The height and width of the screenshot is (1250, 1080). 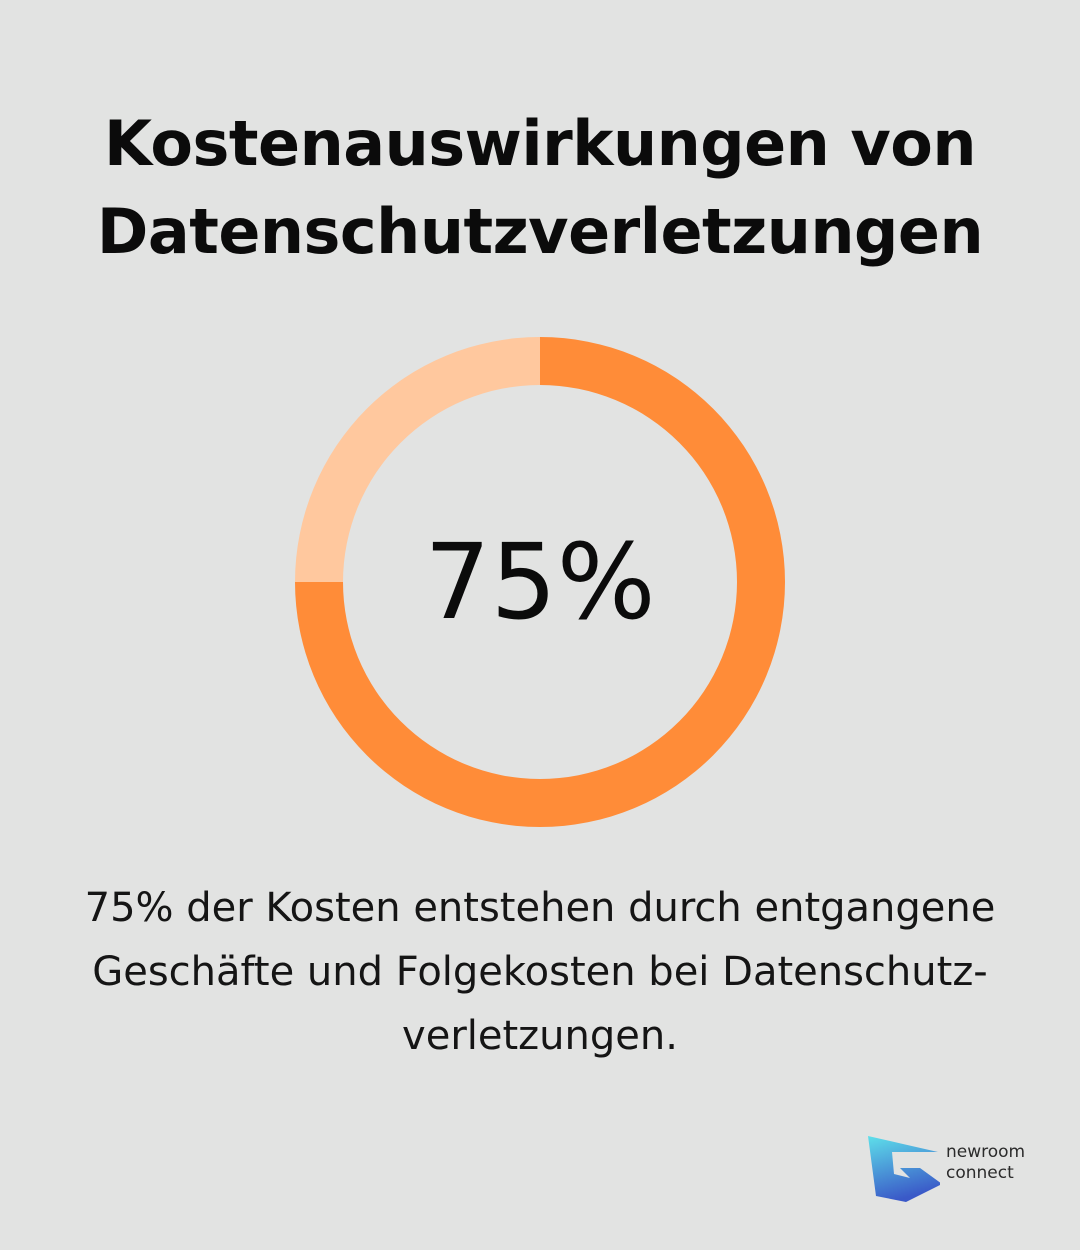 What do you see at coordinates (904, 1169) in the screenshot?
I see `newroom-connect-logo-icon` at bounding box center [904, 1169].